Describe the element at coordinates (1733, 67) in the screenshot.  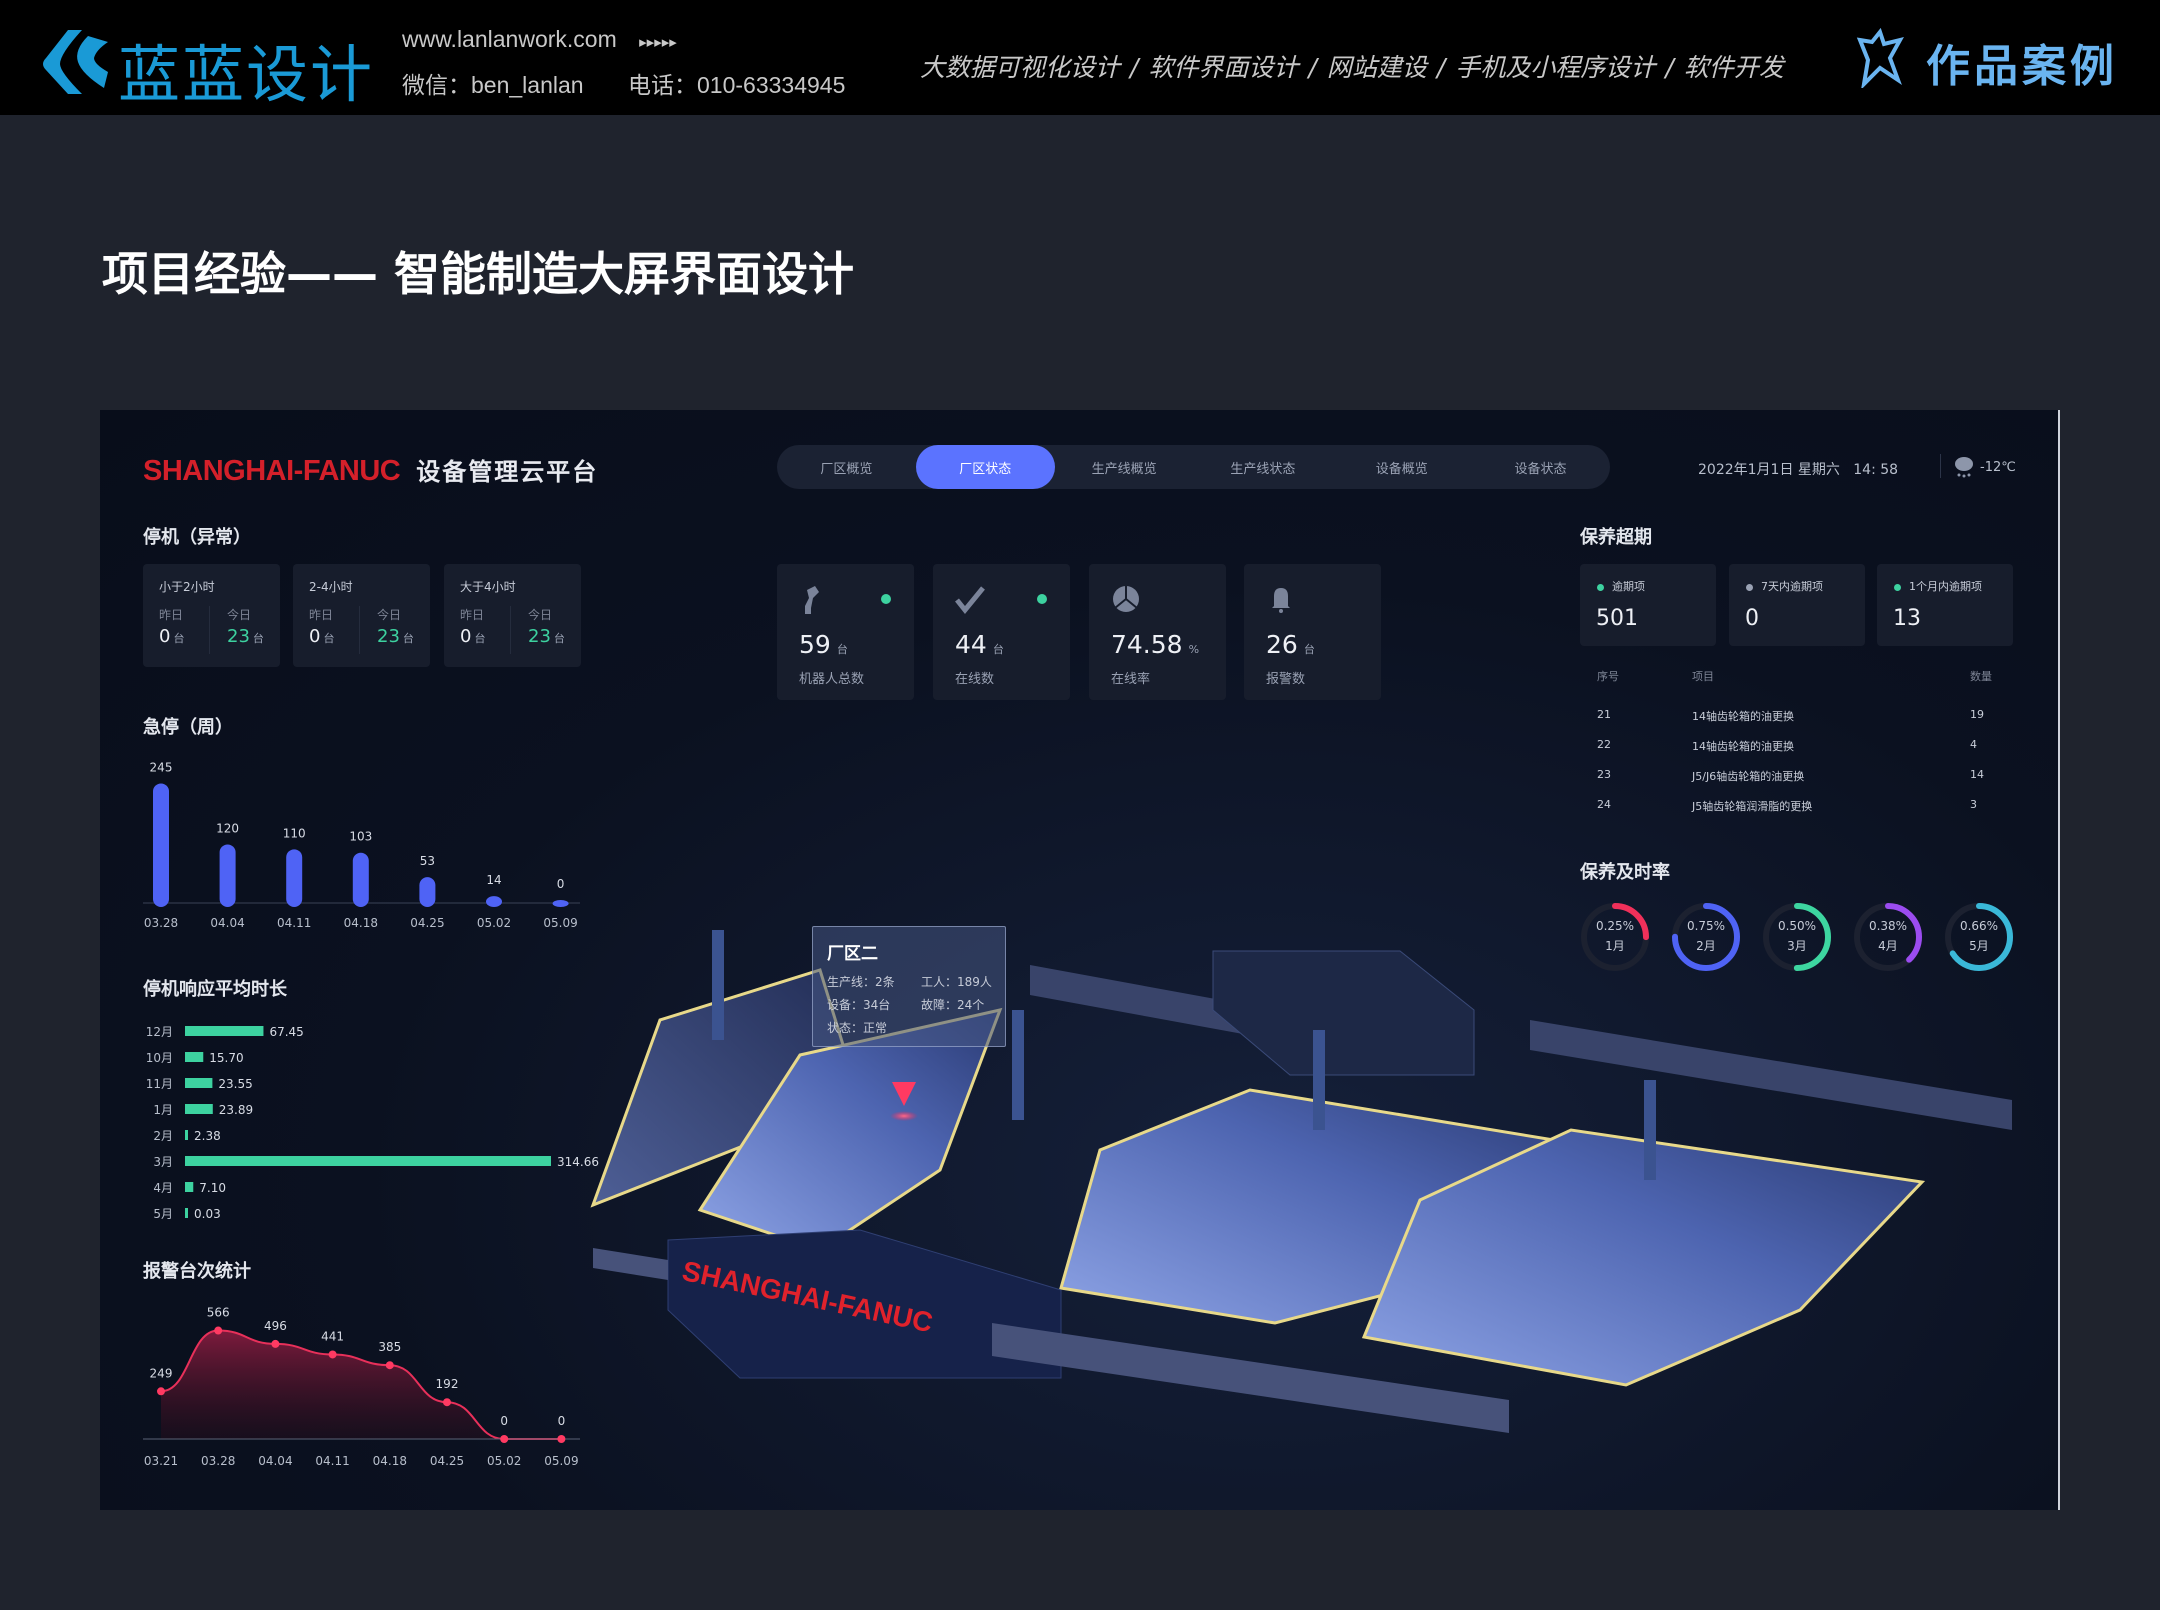
I see `service-item: 软件开发` at that location.